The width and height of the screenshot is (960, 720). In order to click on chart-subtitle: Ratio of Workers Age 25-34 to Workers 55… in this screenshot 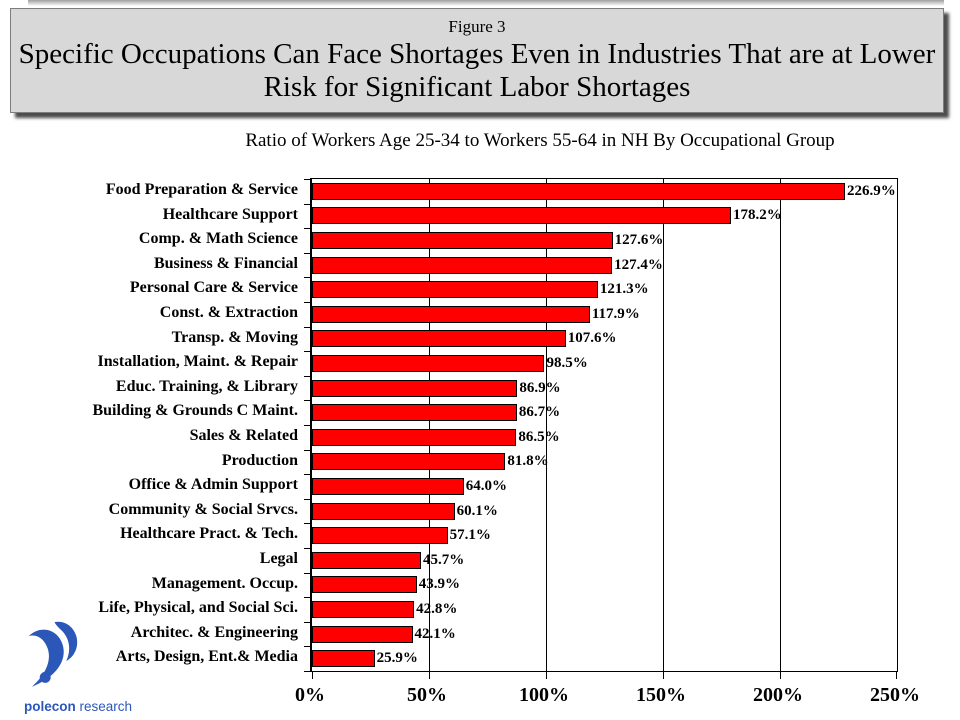, I will do `click(540, 140)`.